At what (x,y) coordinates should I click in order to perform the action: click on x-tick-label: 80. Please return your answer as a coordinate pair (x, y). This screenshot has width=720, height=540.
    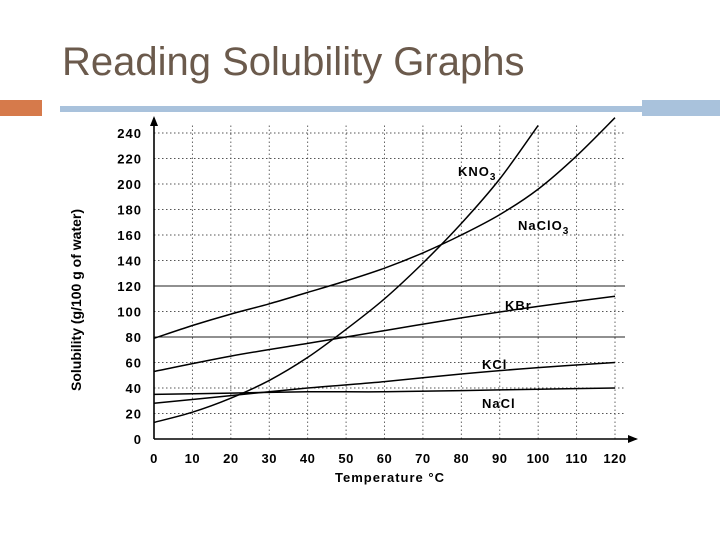
    Looking at the image, I should click on (461, 458).